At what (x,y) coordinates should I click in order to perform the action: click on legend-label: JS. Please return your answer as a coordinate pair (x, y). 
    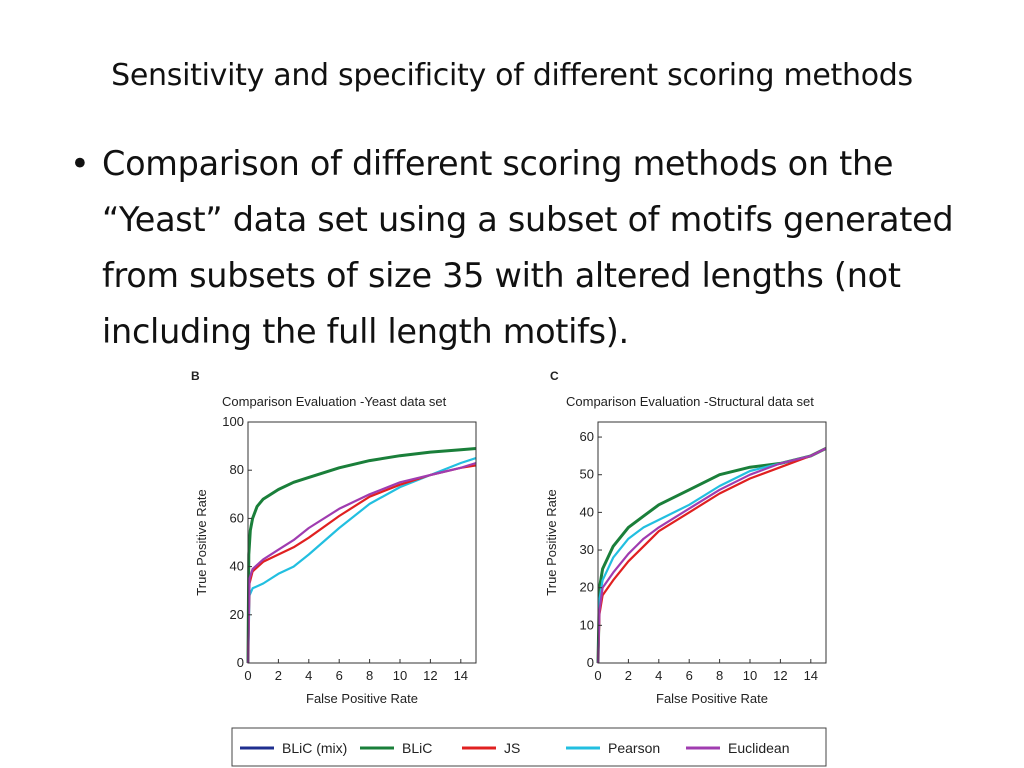
    Looking at the image, I should click on (512, 748).